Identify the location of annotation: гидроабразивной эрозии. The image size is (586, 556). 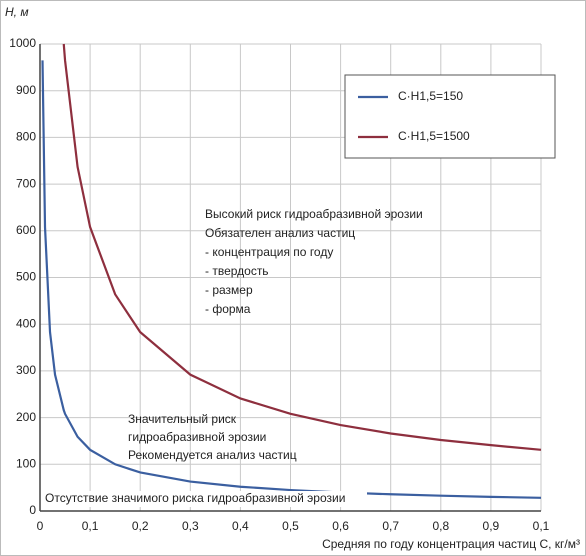
(197, 437).